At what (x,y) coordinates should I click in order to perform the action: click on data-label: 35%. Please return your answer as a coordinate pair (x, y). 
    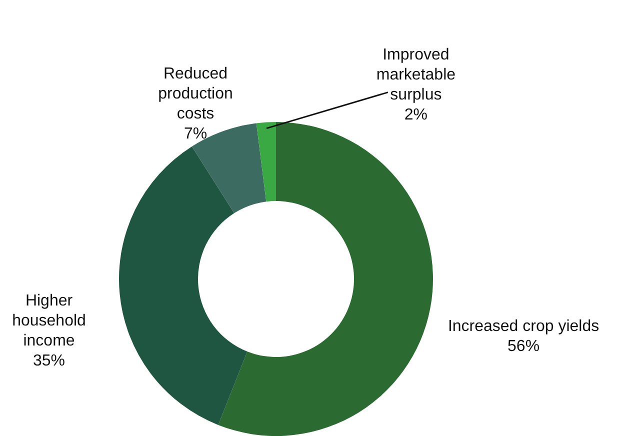
    Looking at the image, I should click on (49, 361).